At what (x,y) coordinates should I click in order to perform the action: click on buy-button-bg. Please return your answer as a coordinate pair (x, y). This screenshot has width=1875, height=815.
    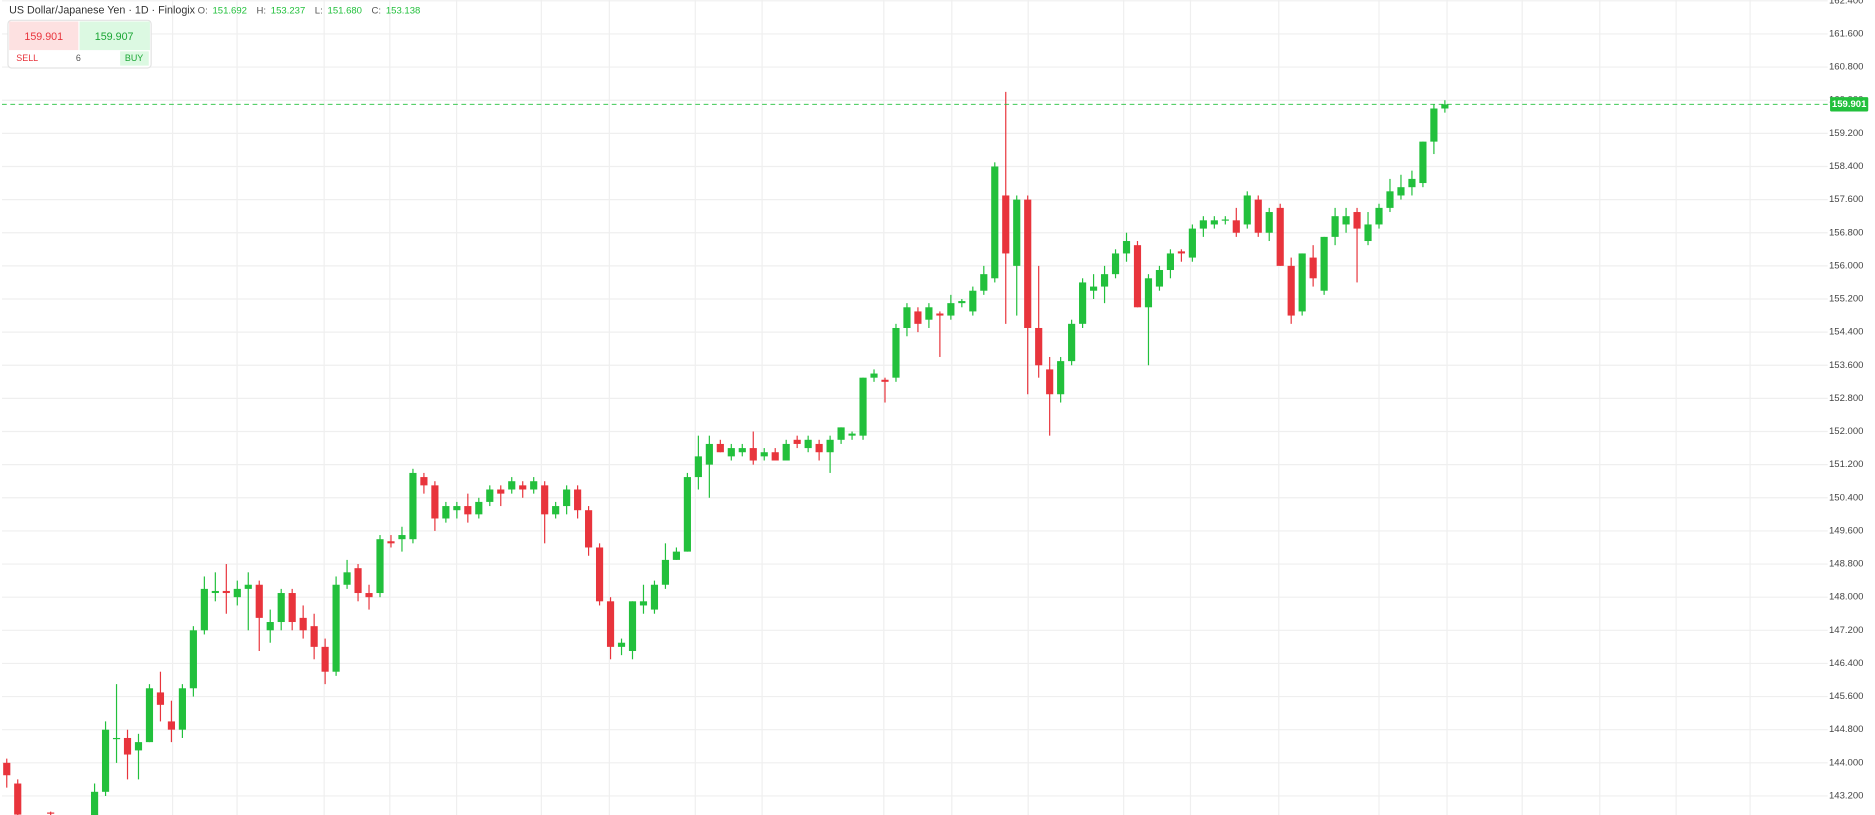
    Looking at the image, I should click on (134, 58).